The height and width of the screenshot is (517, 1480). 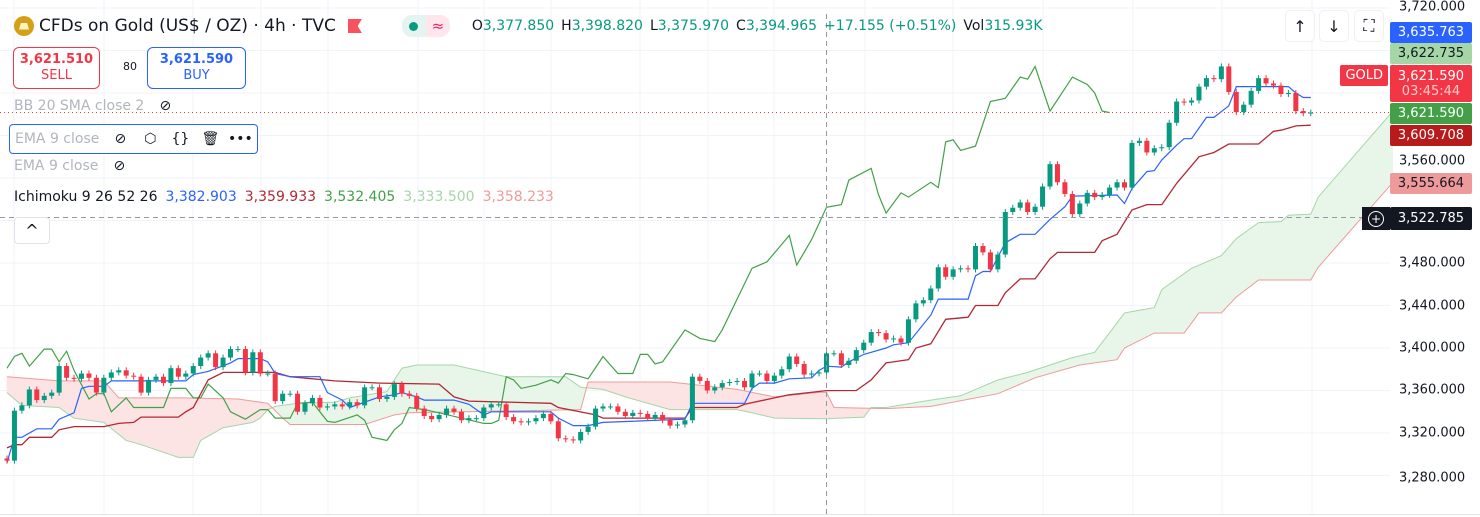 What do you see at coordinates (1334, 26) in the screenshot?
I see `scroll-down-button: ↓` at bounding box center [1334, 26].